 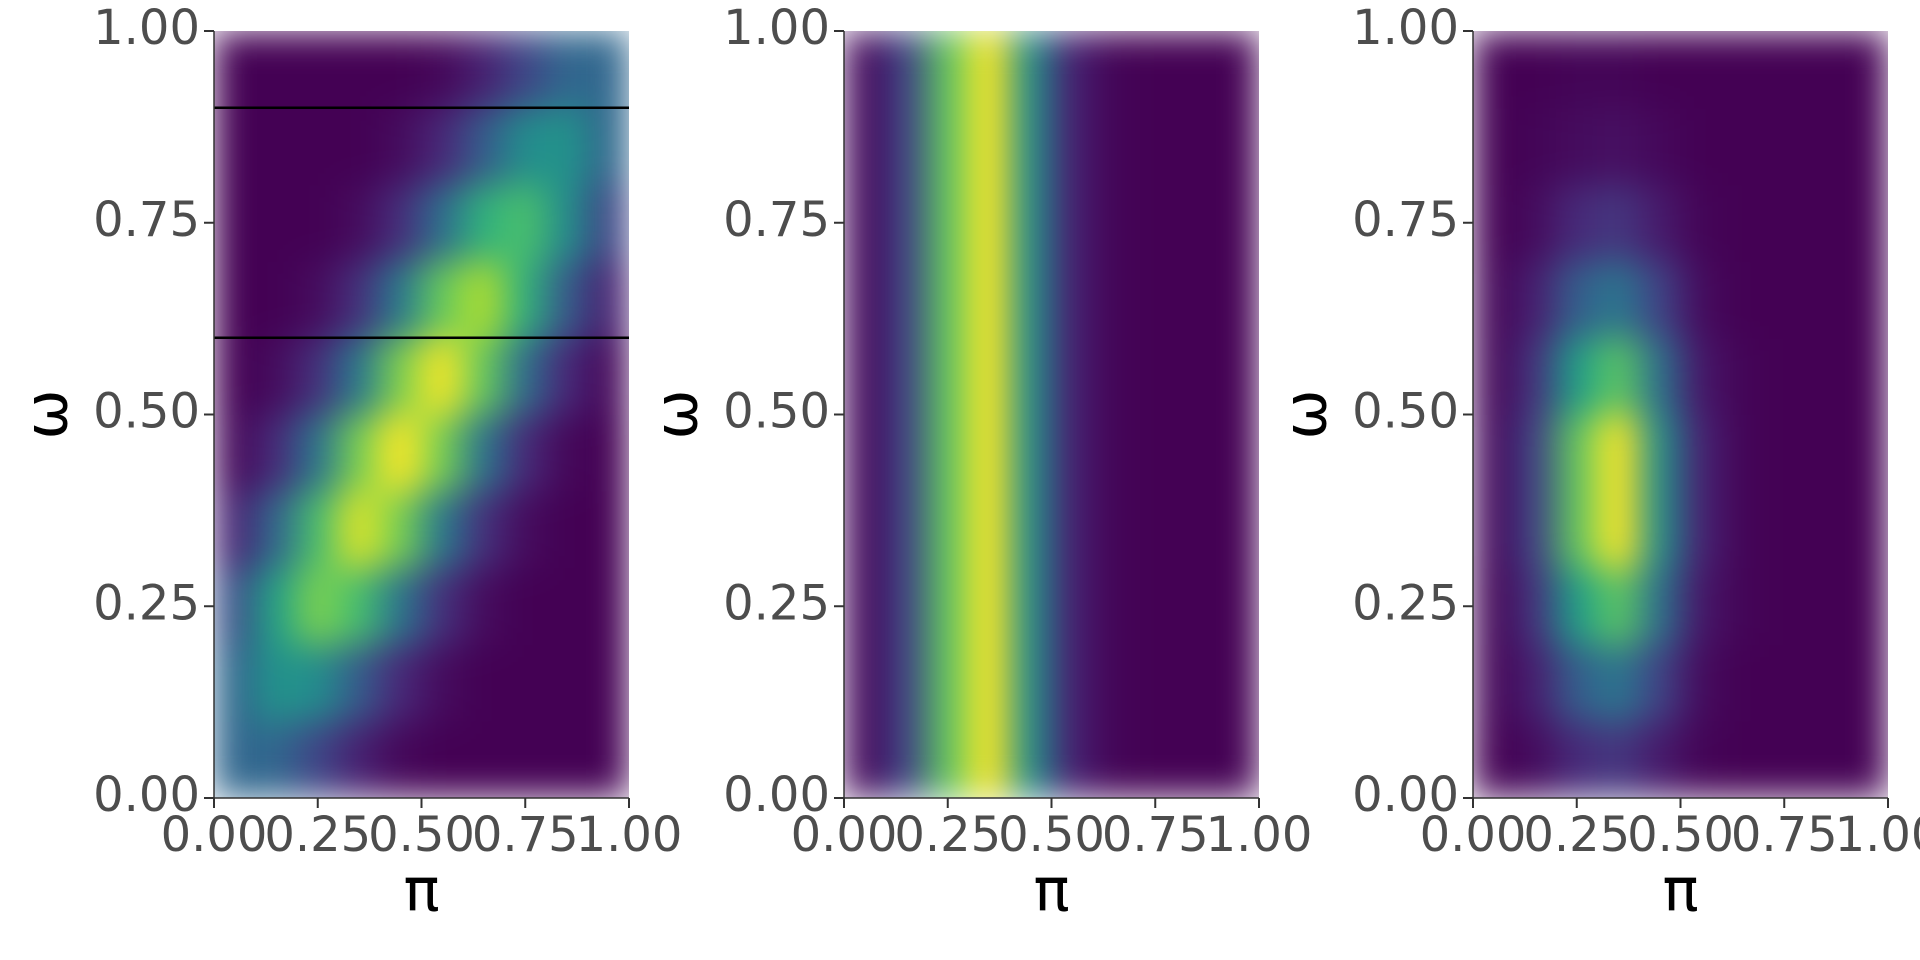 What do you see at coordinates (1155, 835) in the screenshot?
I see `x-tick-label: 0.75` at bounding box center [1155, 835].